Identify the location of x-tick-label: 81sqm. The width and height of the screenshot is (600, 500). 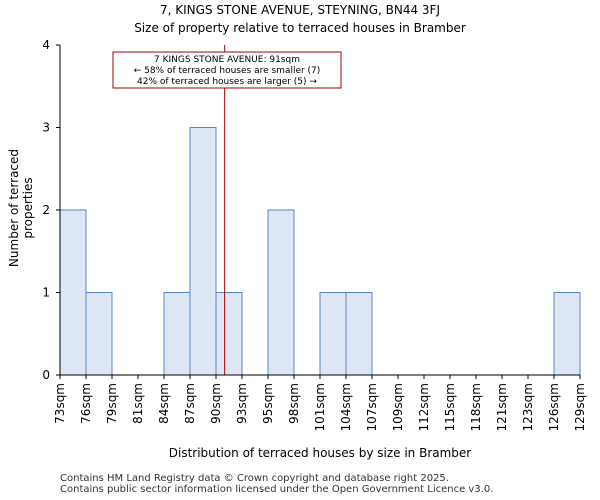
(138, 403).